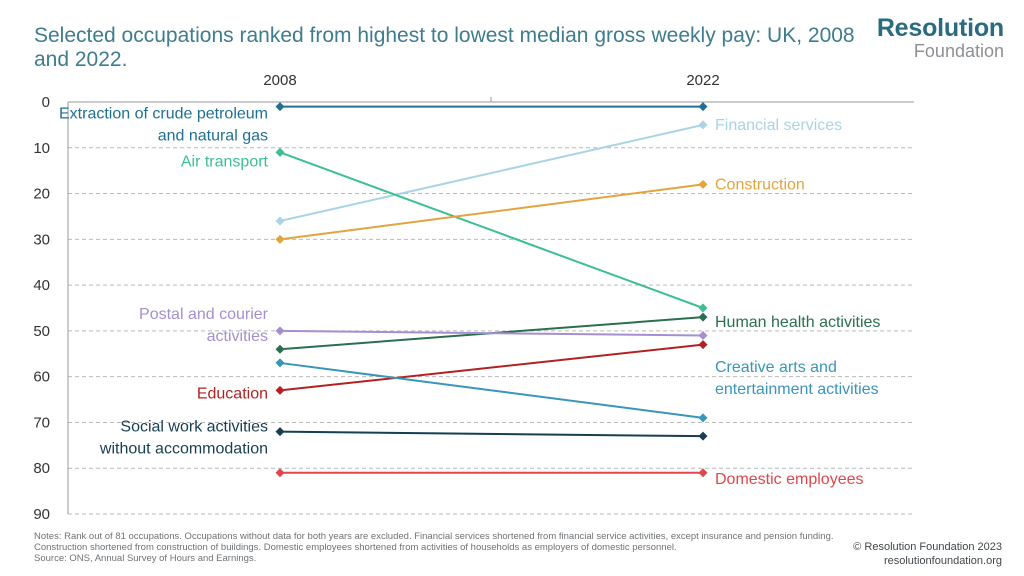  Describe the element at coordinates (41, 239) in the screenshot. I see `y-tick-label: 30` at that location.